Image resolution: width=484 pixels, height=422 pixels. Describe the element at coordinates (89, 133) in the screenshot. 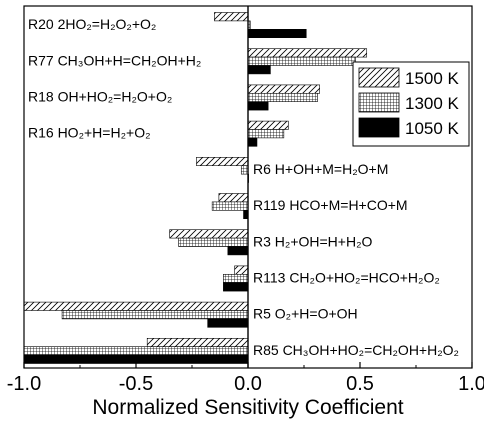

I see `reaction-label: R16 HO₂+H=H₂+O₂` at that location.